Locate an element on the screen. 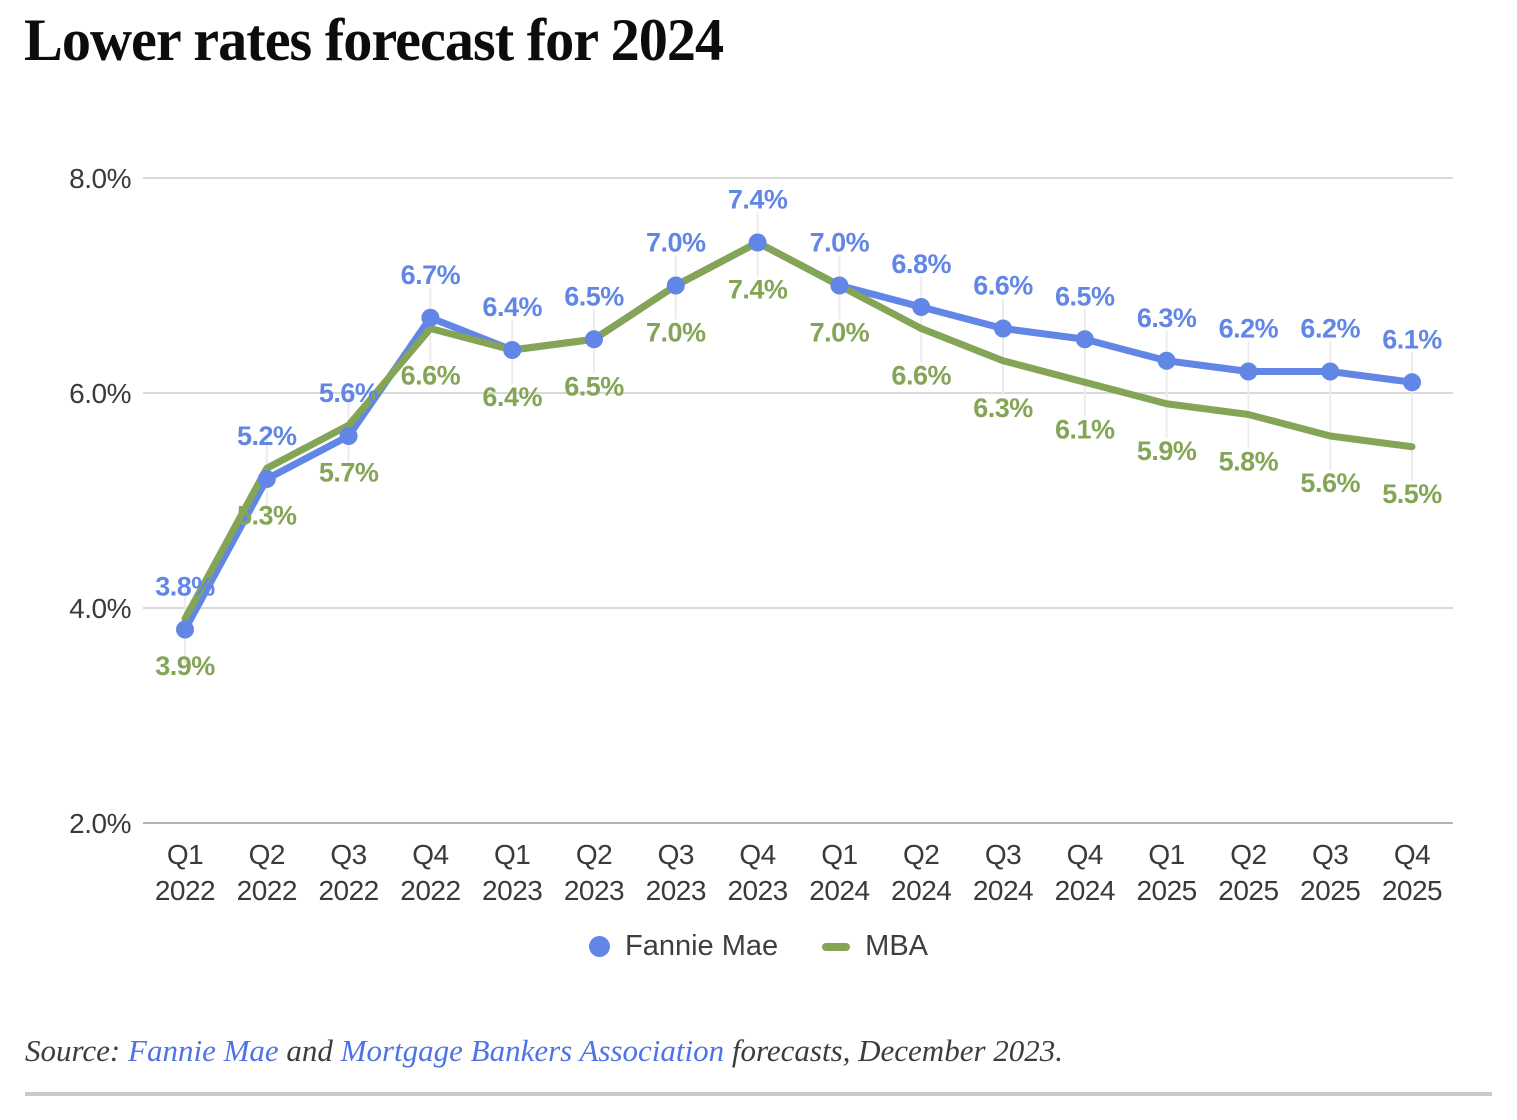  y-axis-labels: 8.0% 6.0% 4.0% 2.0% is located at coordinates (100, 501).